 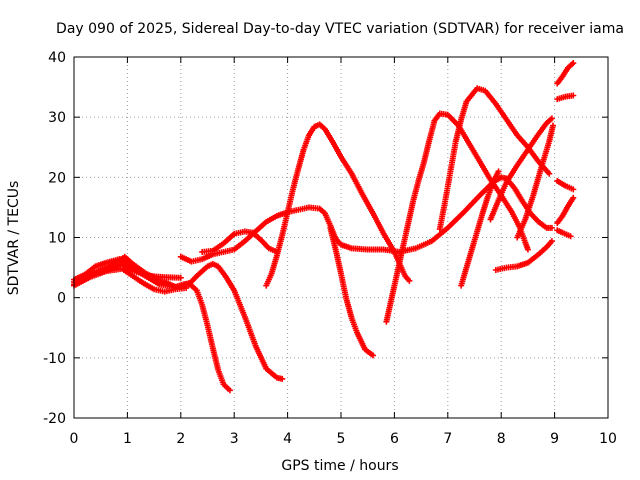 What do you see at coordinates (447, 439) in the screenshot?
I see `x-tick-label: 7` at bounding box center [447, 439].